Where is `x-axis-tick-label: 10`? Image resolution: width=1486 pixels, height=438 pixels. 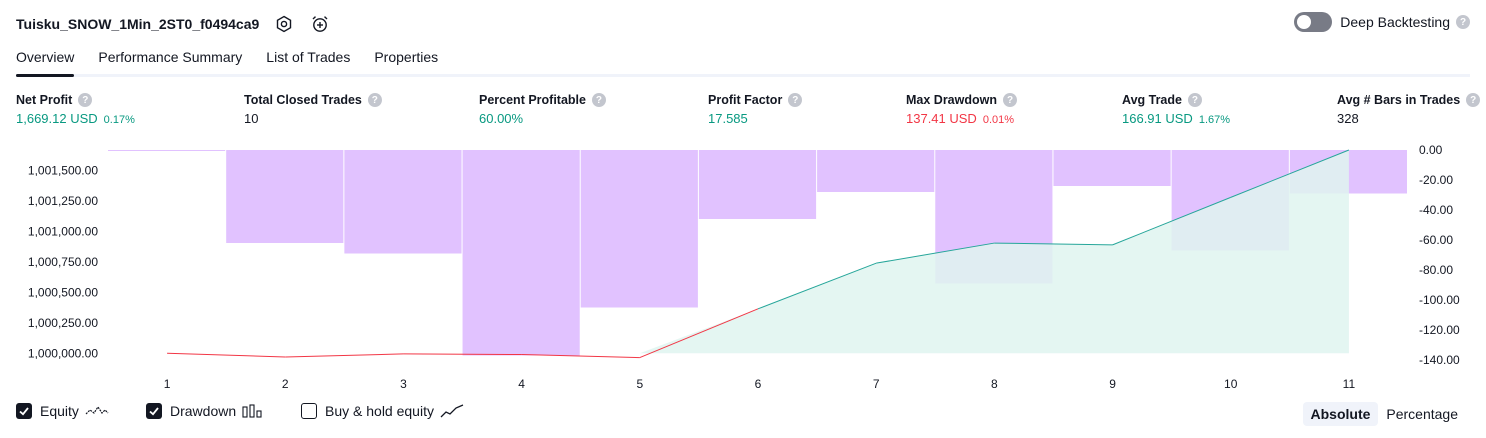
x-axis-tick-label: 10 is located at coordinates (1231, 384).